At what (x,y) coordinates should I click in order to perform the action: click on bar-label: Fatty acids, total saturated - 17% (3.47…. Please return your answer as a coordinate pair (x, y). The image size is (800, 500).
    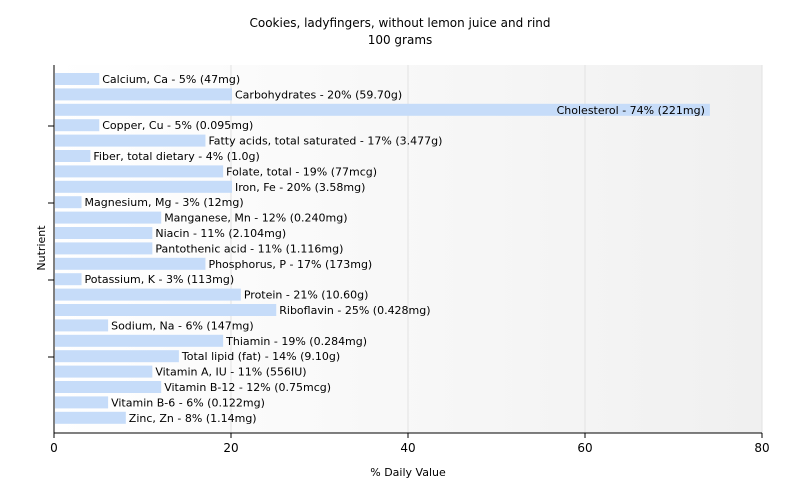
    Looking at the image, I should click on (325, 141).